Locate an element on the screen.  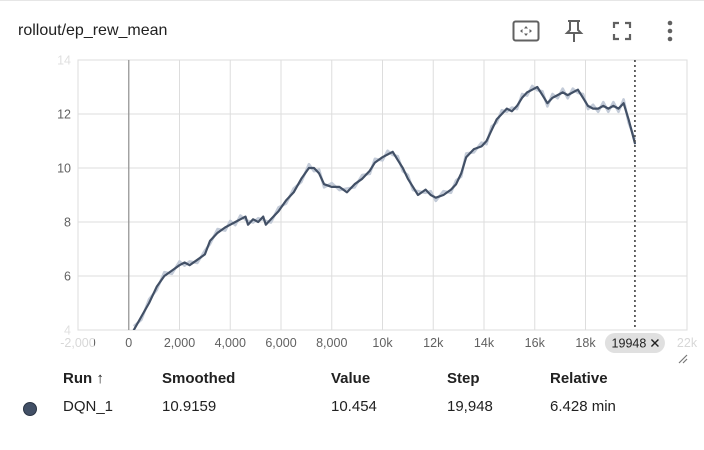
run-name: DQN_1 is located at coordinates (88, 406).